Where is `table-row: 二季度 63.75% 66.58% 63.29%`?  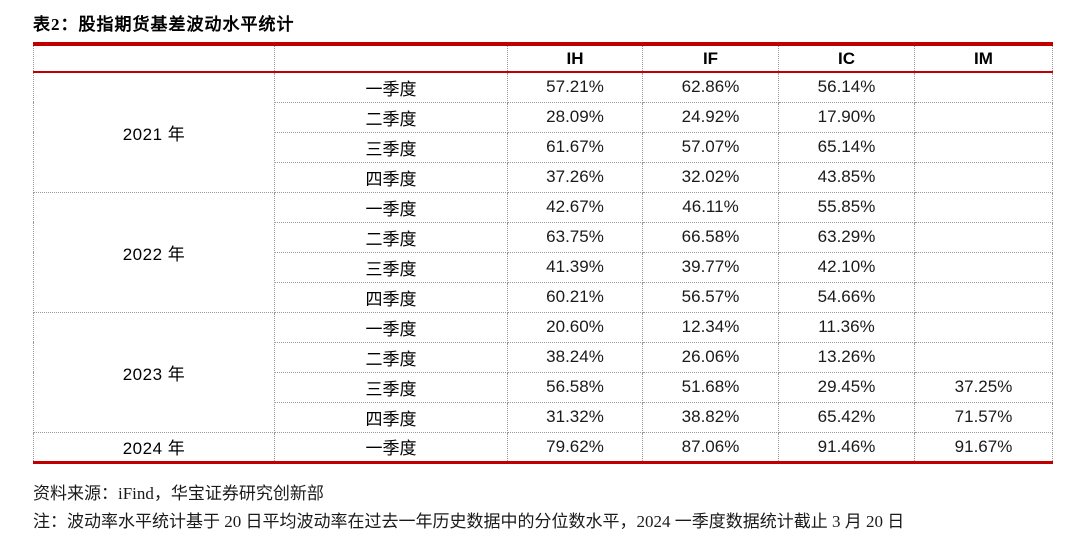 table-row: 二季度 63.75% 66.58% 63.29% is located at coordinates (543, 237).